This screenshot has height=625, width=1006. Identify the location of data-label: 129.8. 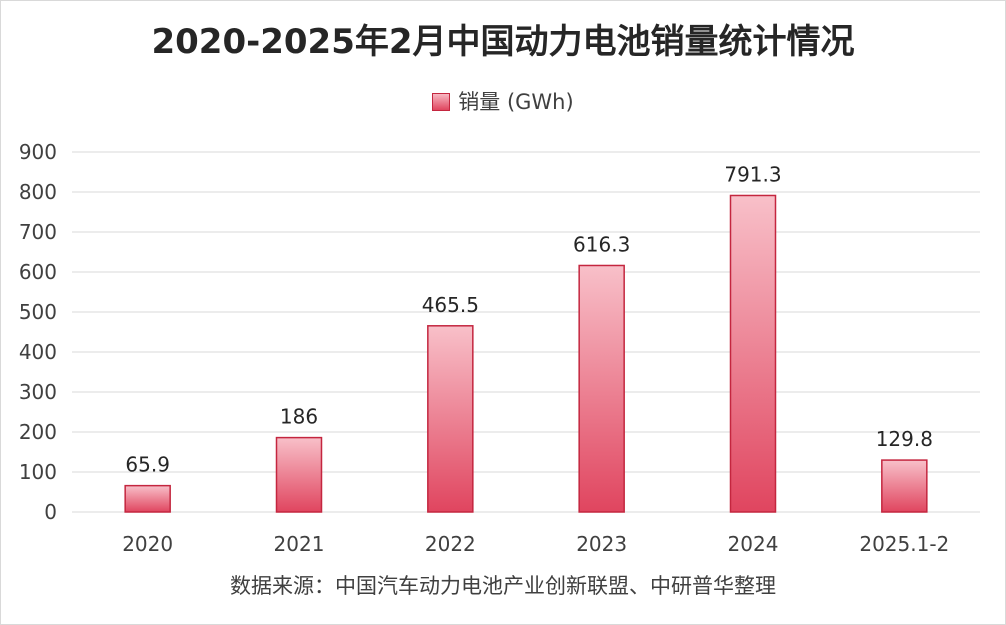
(904, 439).